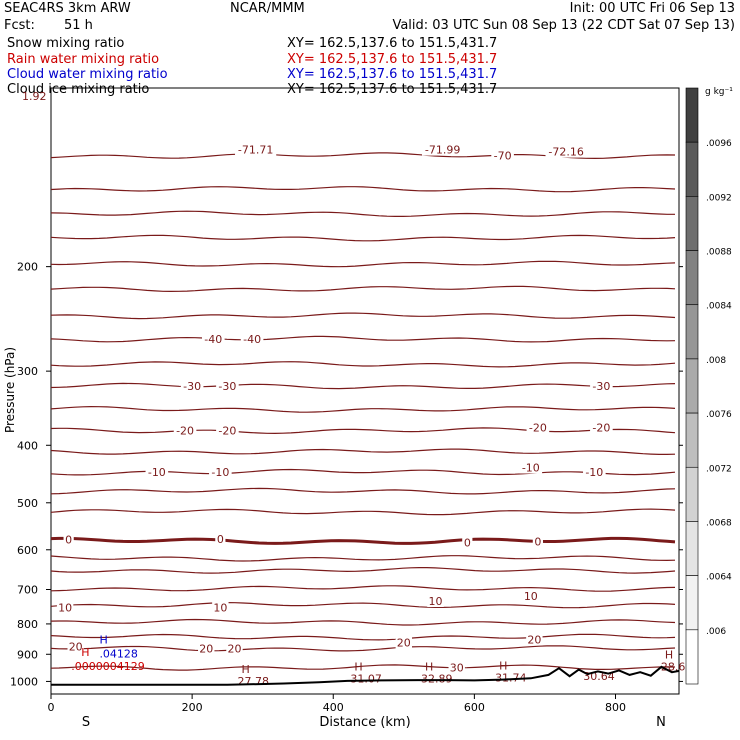 The height and width of the screenshot is (740, 740). Describe the element at coordinates (474, 707) in the screenshot. I see `x-tick-label: 600` at that location.